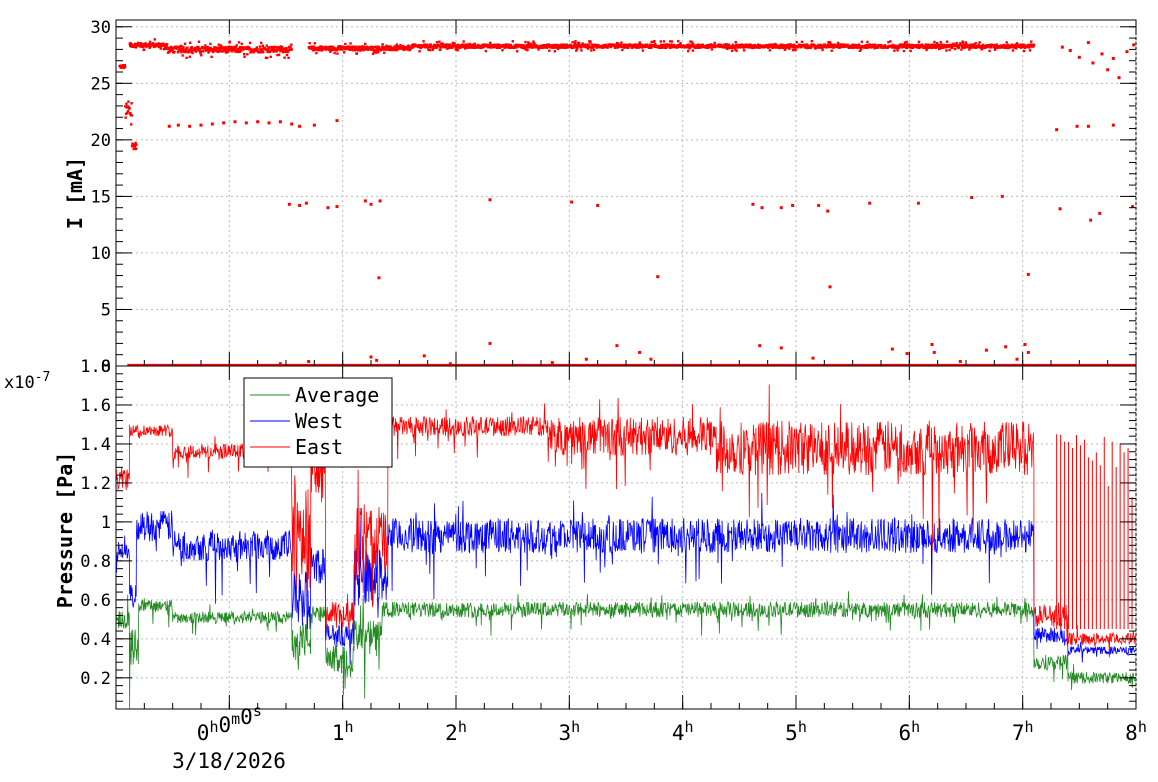  What do you see at coordinates (203, 733) in the screenshot?
I see `time-tick-value: 0` at bounding box center [203, 733].